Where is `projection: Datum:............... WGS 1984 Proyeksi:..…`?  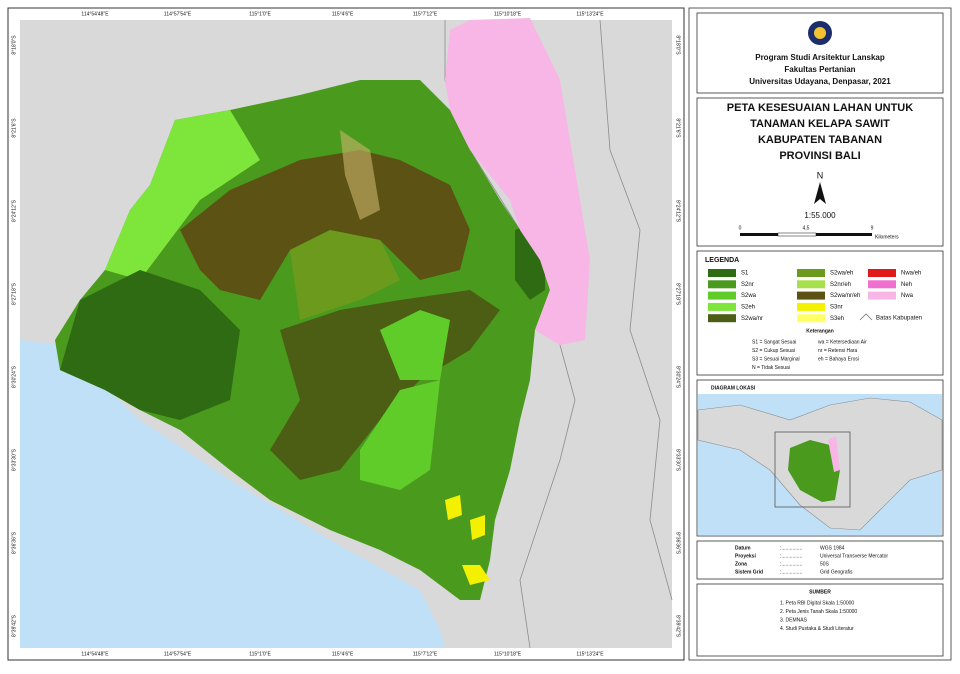
projection: Datum:............... WGS 1984 Proyeksi:..… is located at coordinates (811, 560).